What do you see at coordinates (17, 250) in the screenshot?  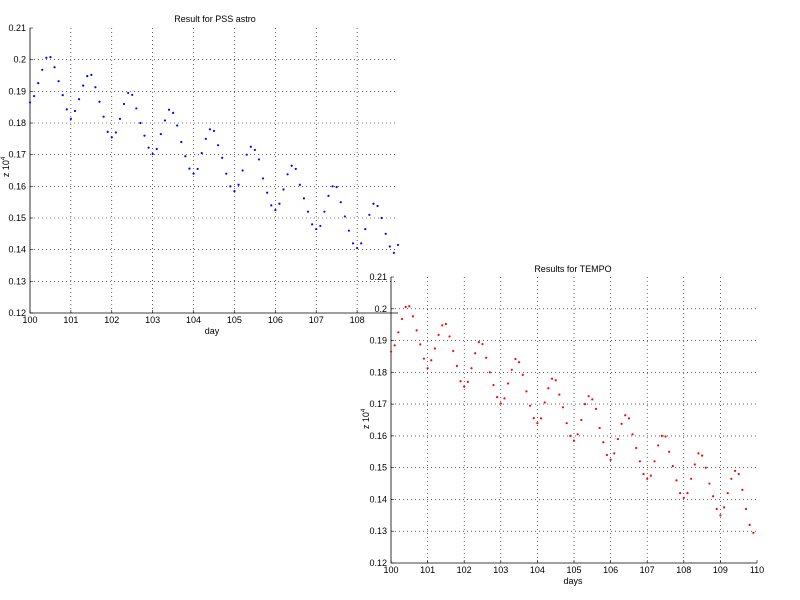 I see `chart1-ytick-label: 0.14` at bounding box center [17, 250].